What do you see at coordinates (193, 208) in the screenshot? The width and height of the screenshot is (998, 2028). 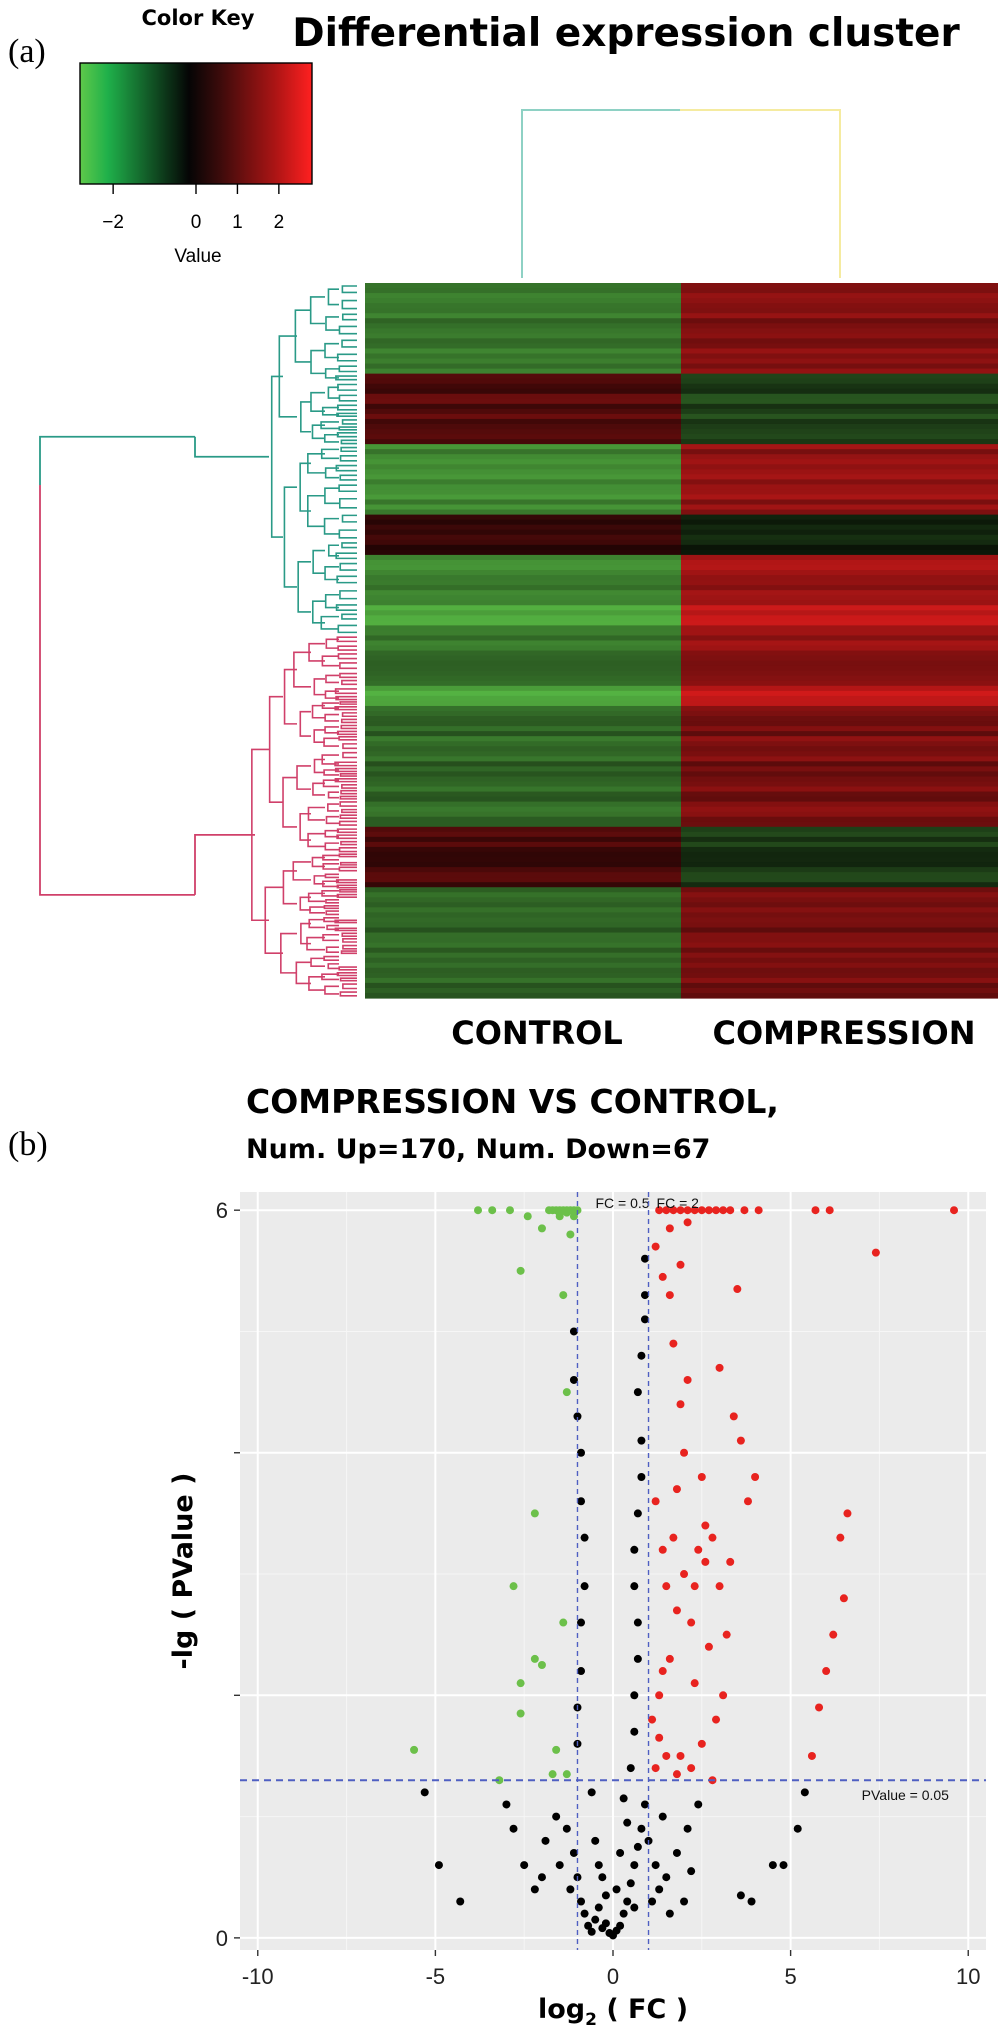 I see `color-key-ticks: −2 0 1 2` at bounding box center [193, 208].